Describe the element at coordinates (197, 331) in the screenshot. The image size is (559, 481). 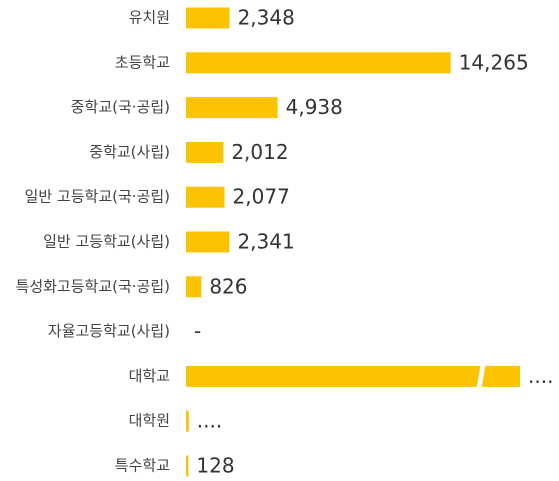
I see `value-label: -` at that location.